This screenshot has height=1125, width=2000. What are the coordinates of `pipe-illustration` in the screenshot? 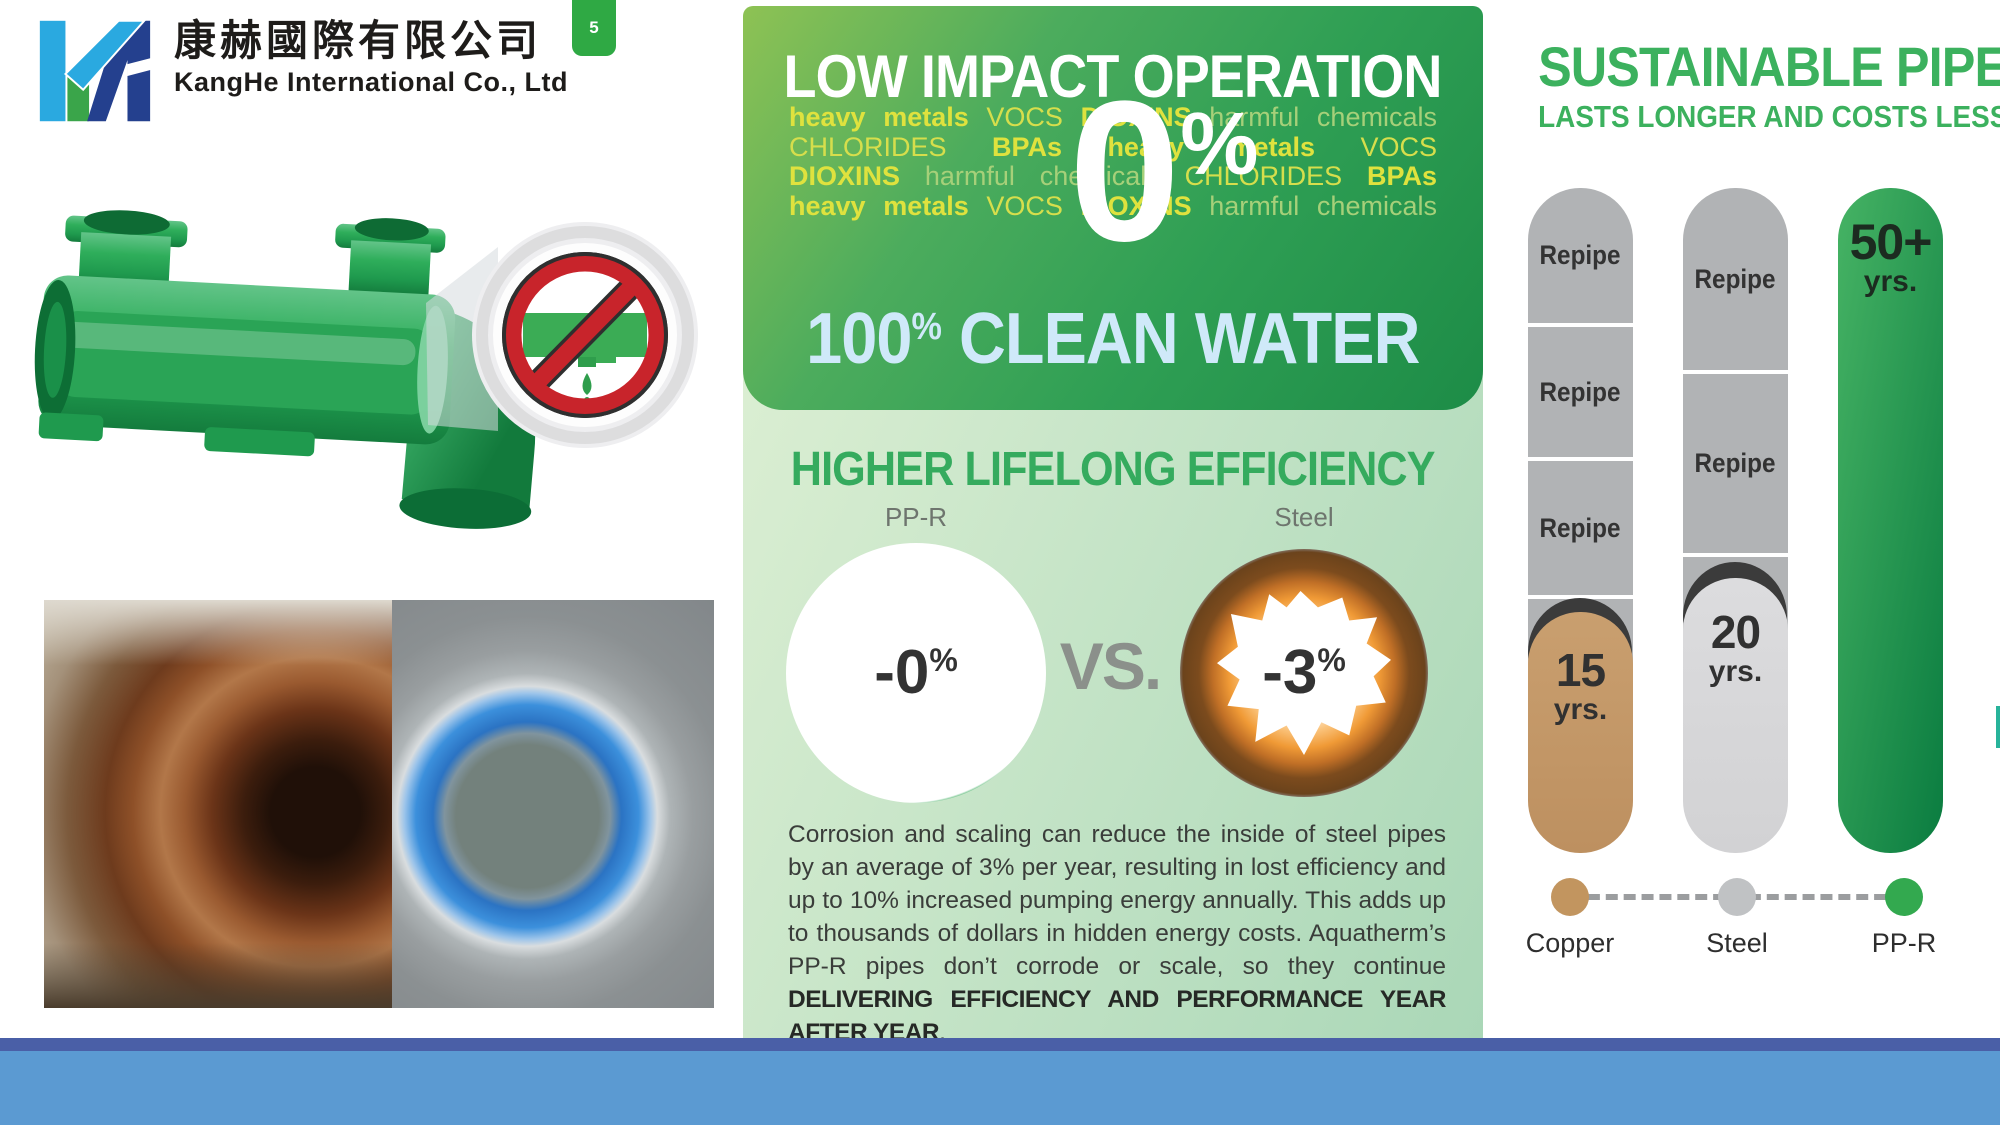 It's located at (366, 369).